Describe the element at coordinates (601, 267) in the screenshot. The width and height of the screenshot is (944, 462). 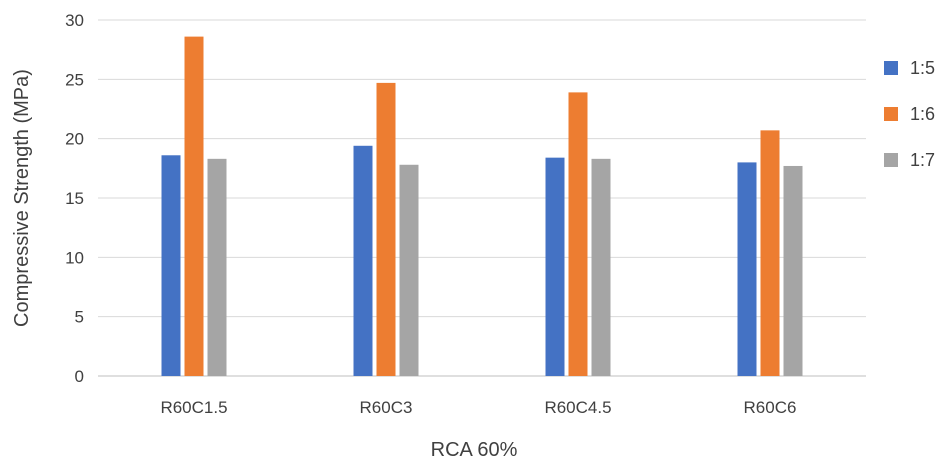
I see `bar-R60C4.5-1:7` at that location.